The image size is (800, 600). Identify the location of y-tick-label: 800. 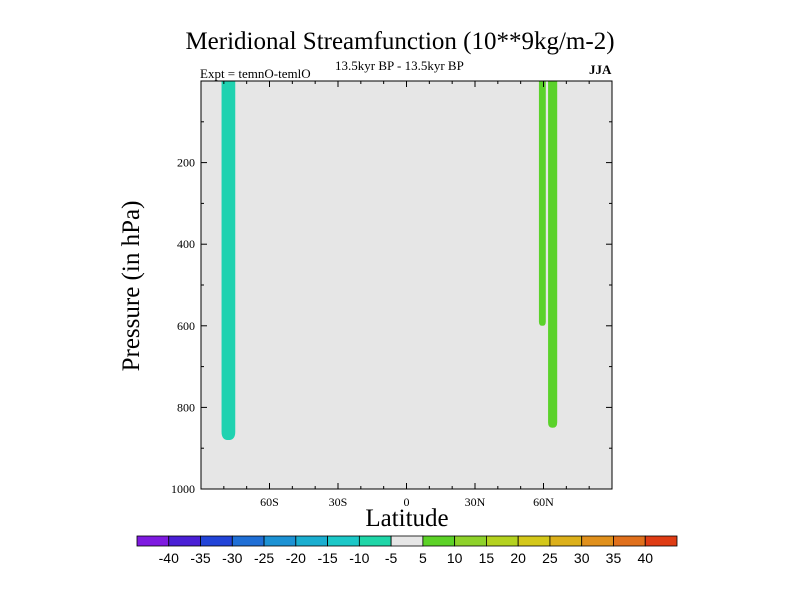
(186, 407).